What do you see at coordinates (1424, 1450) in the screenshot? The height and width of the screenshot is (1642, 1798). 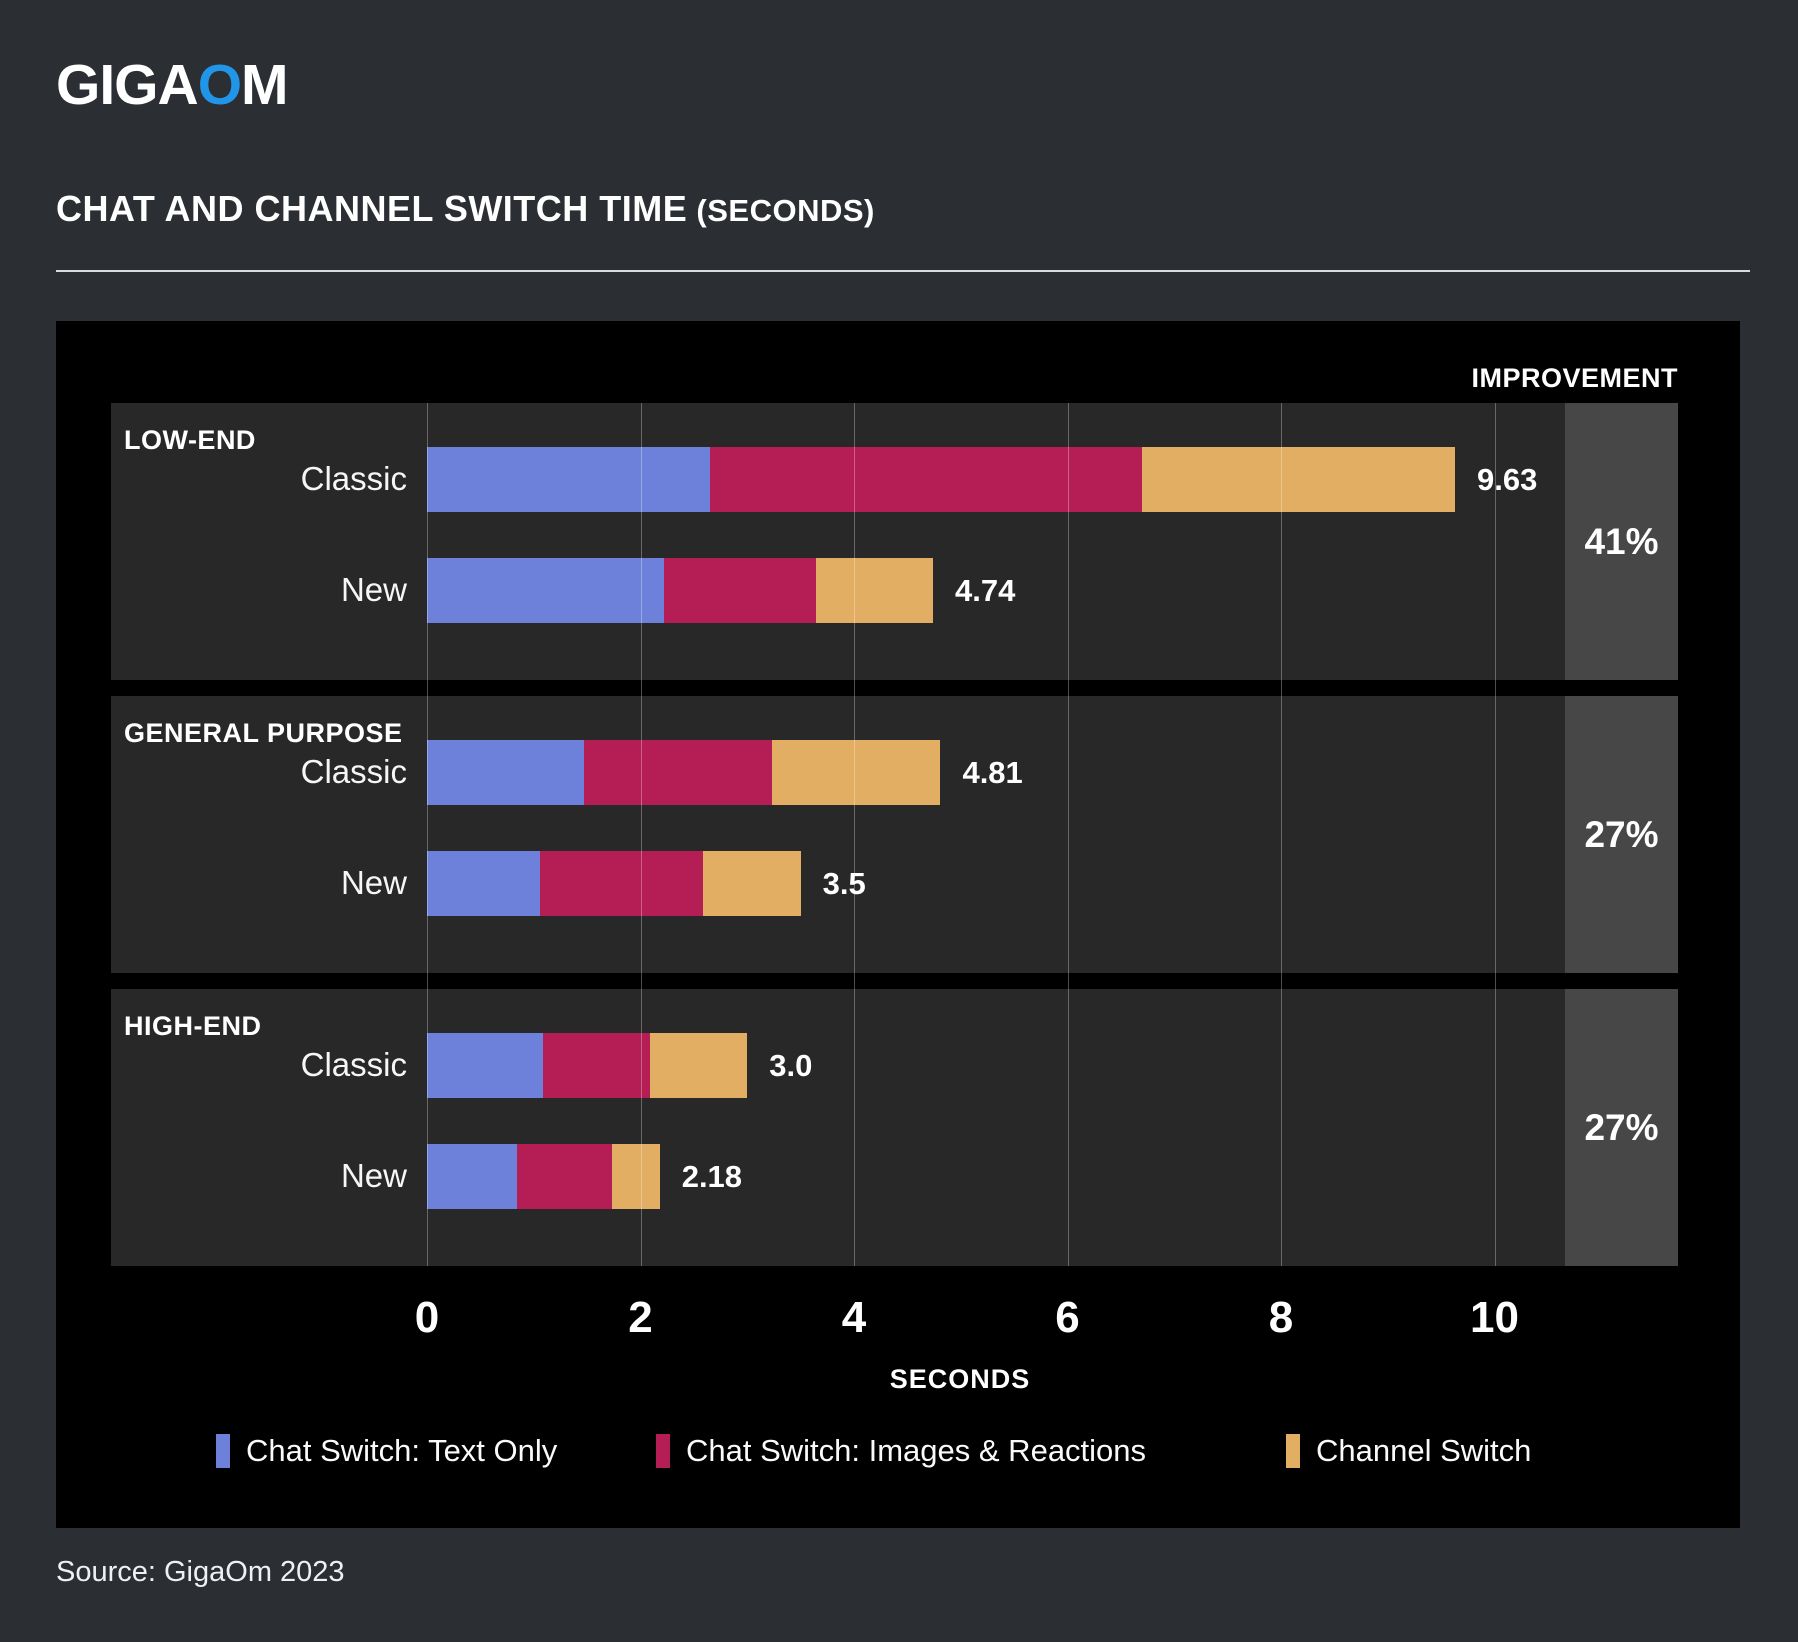 I see `legend-label: Channel Switch` at bounding box center [1424, 1450].